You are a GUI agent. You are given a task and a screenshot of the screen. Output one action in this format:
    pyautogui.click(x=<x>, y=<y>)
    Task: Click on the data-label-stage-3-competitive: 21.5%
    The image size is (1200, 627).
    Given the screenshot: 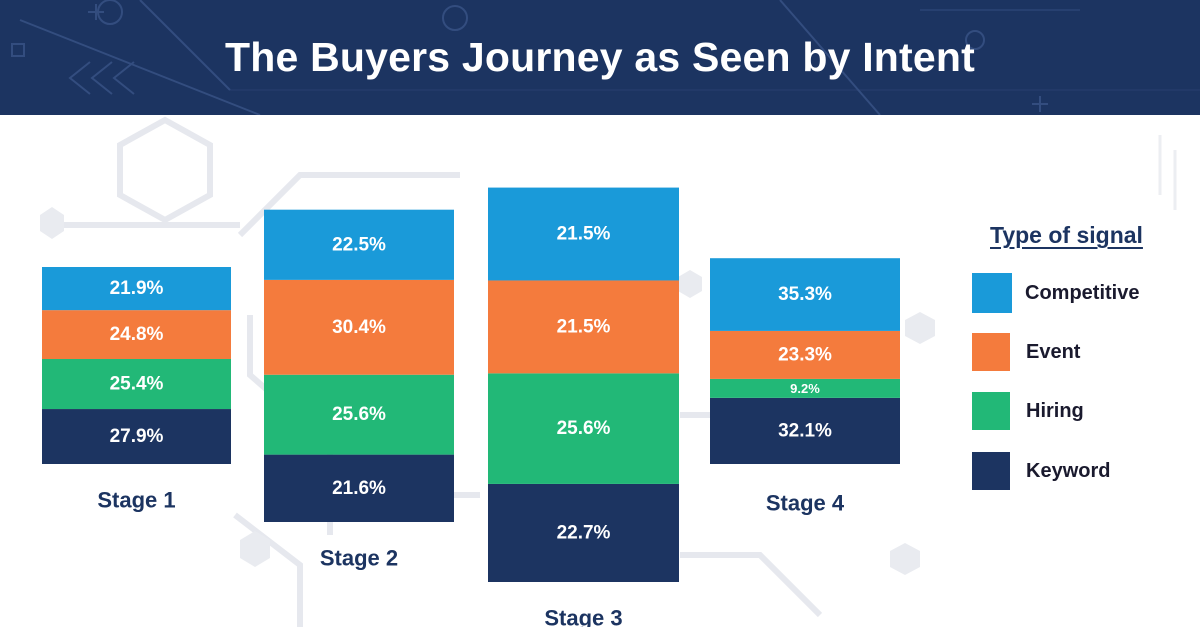 What is the action you would take?
    pyautogui.click(x=584, y=234)
    